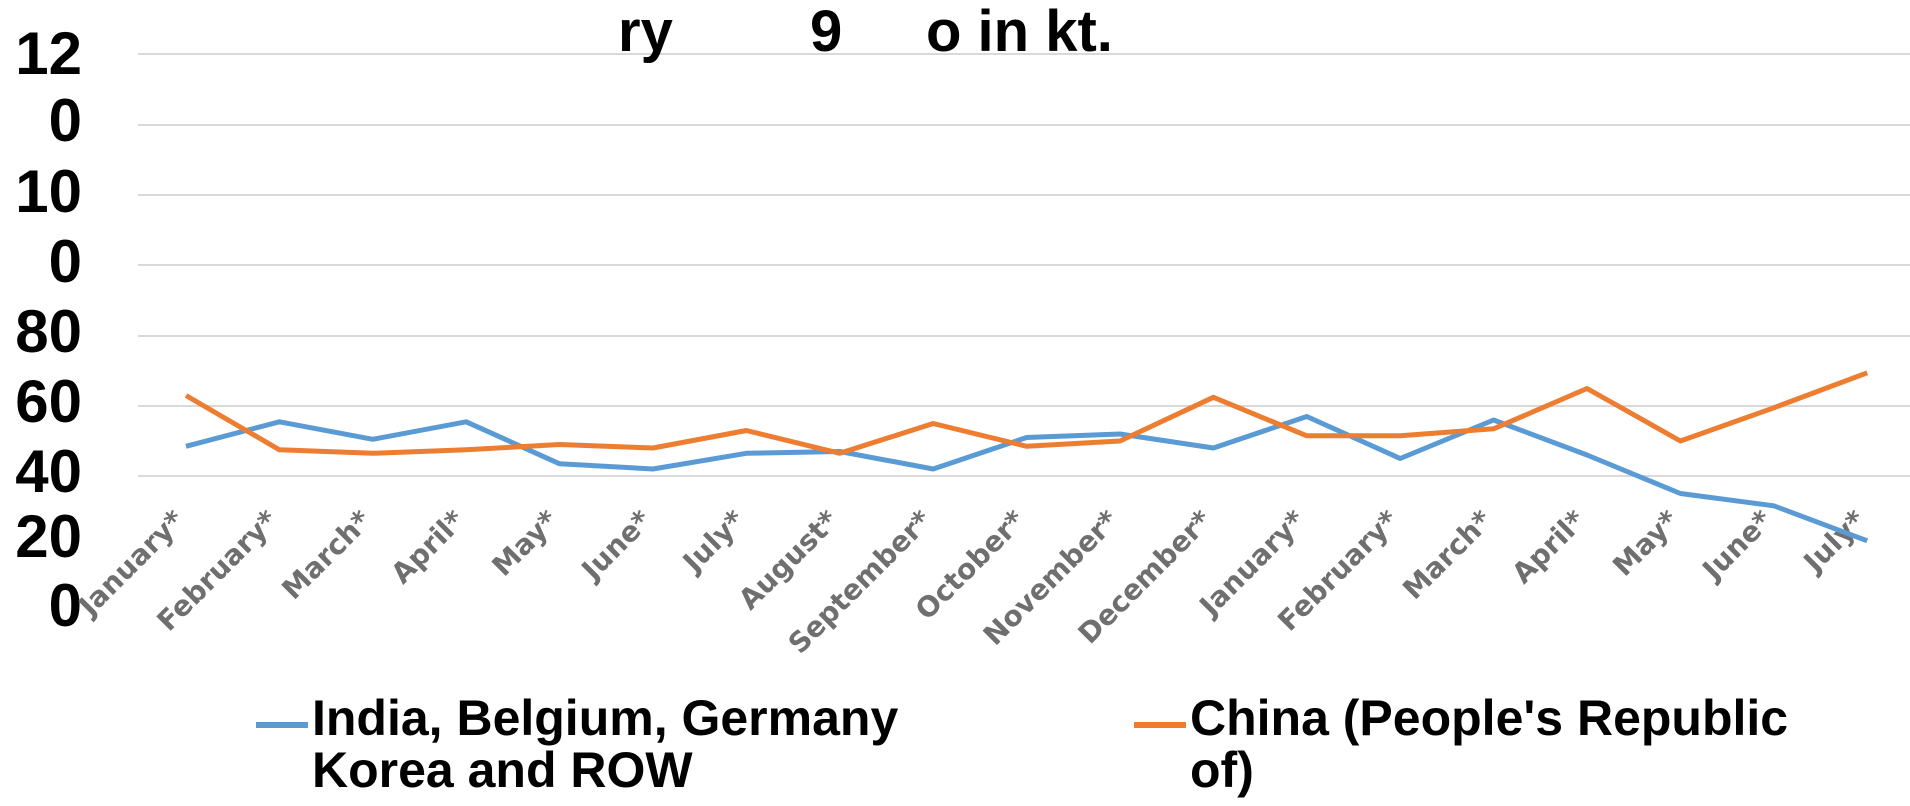  I want to click on y-tick-label: 60, so click(48, 401).